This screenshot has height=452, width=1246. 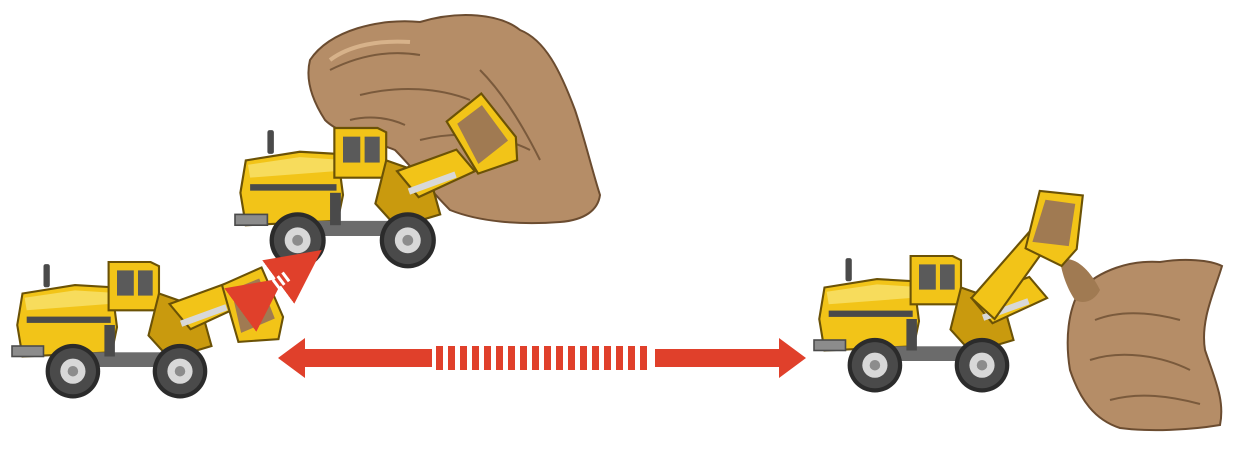 I want to click on loader-reversing-icon, so click(x=150, y=330).